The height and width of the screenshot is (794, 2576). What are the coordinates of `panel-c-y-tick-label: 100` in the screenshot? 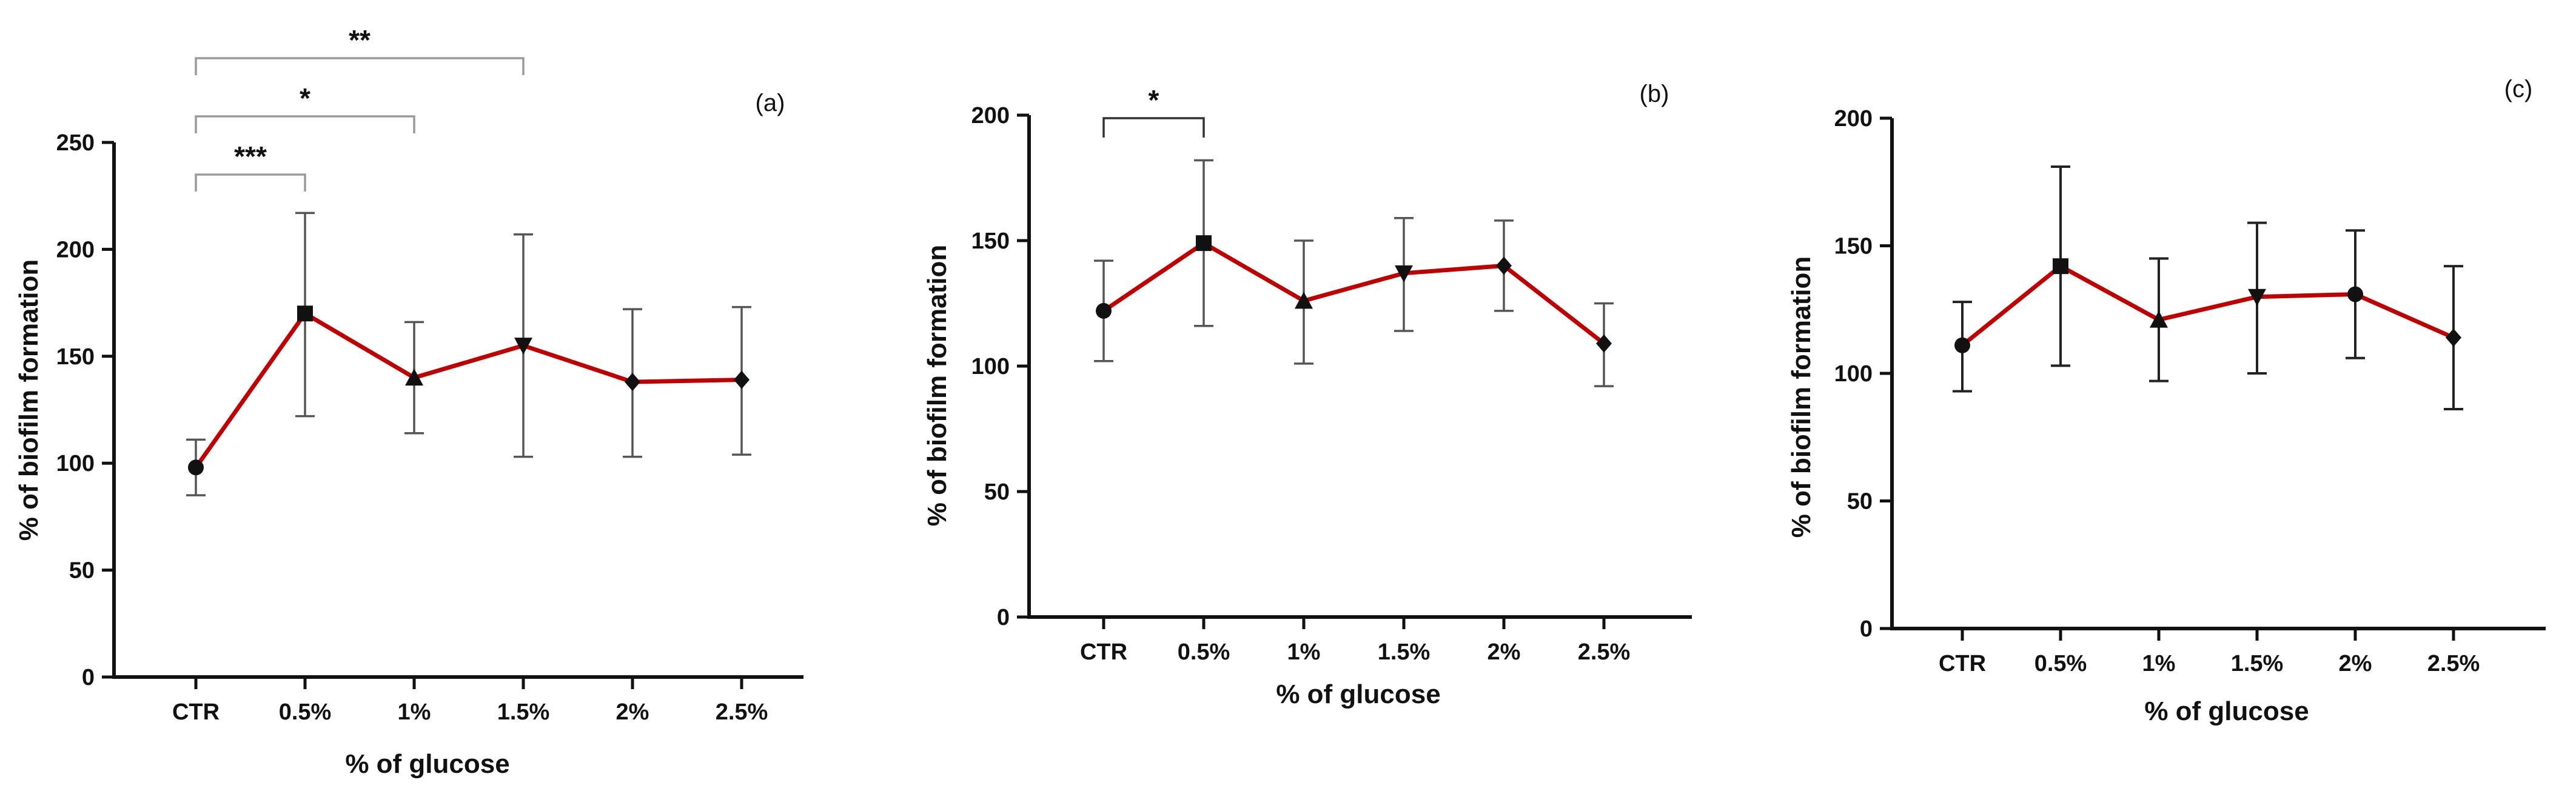 It's located at (1854, 374).